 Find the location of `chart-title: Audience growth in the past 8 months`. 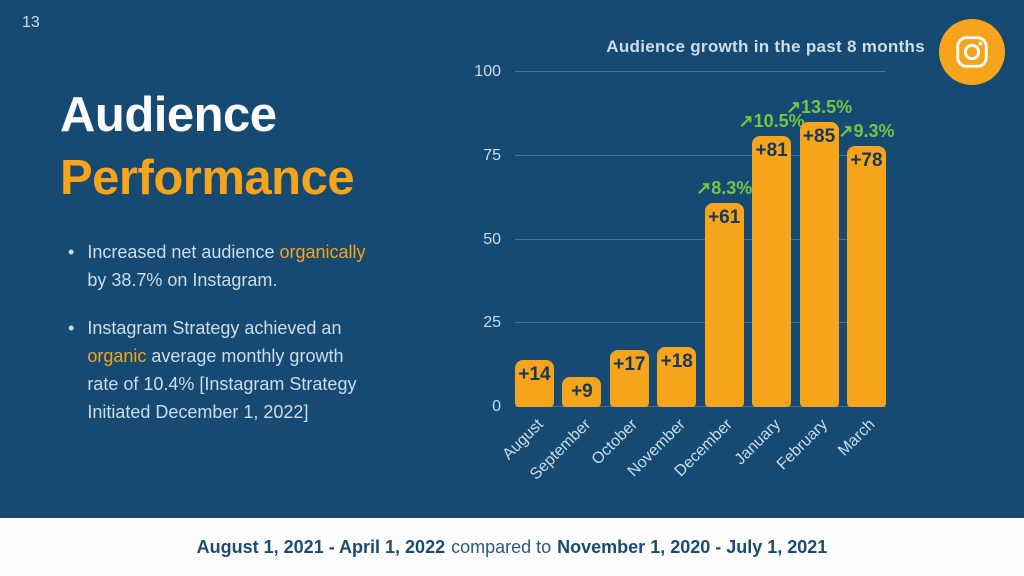

chart-title: Audience growth in the past 8 months is located at coordinates (765, 46).